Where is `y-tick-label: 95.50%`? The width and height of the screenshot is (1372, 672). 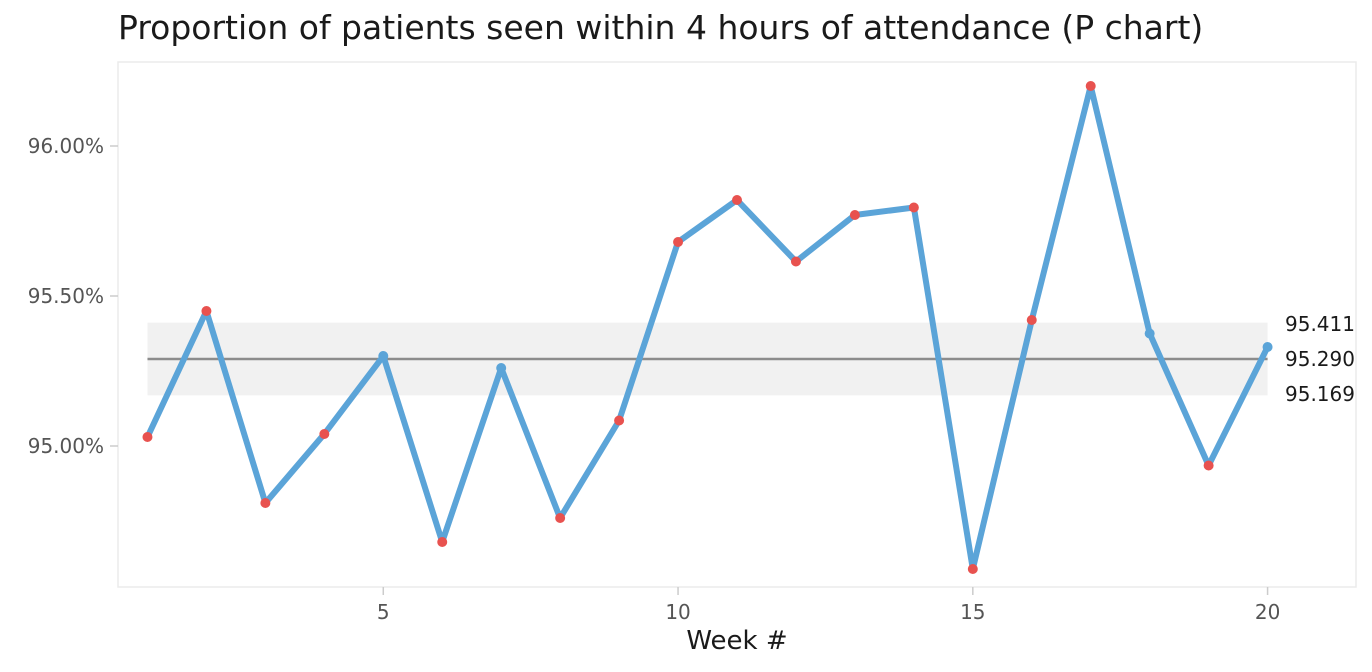 y-tick-label: 95.50% is located at coordinates (66, 296).